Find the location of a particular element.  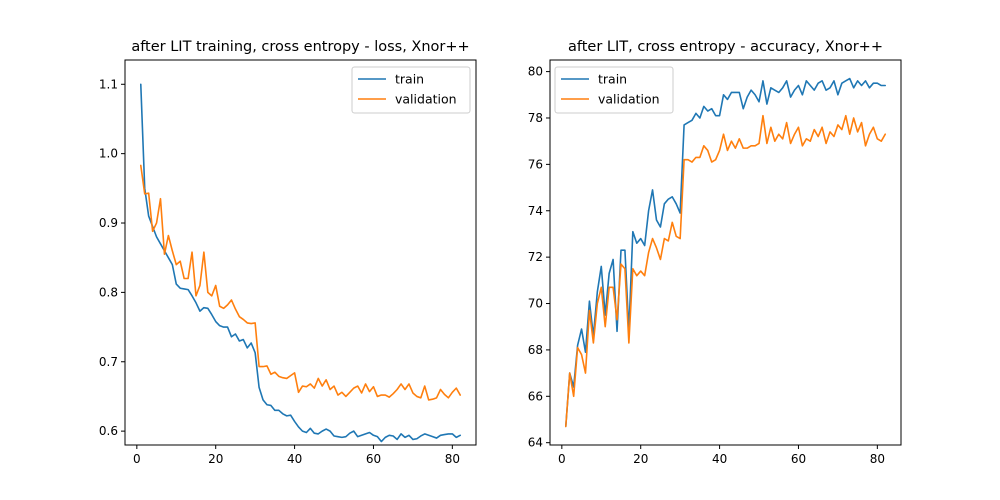

y-tick-label: 70 is located at coordinates (535, 304).